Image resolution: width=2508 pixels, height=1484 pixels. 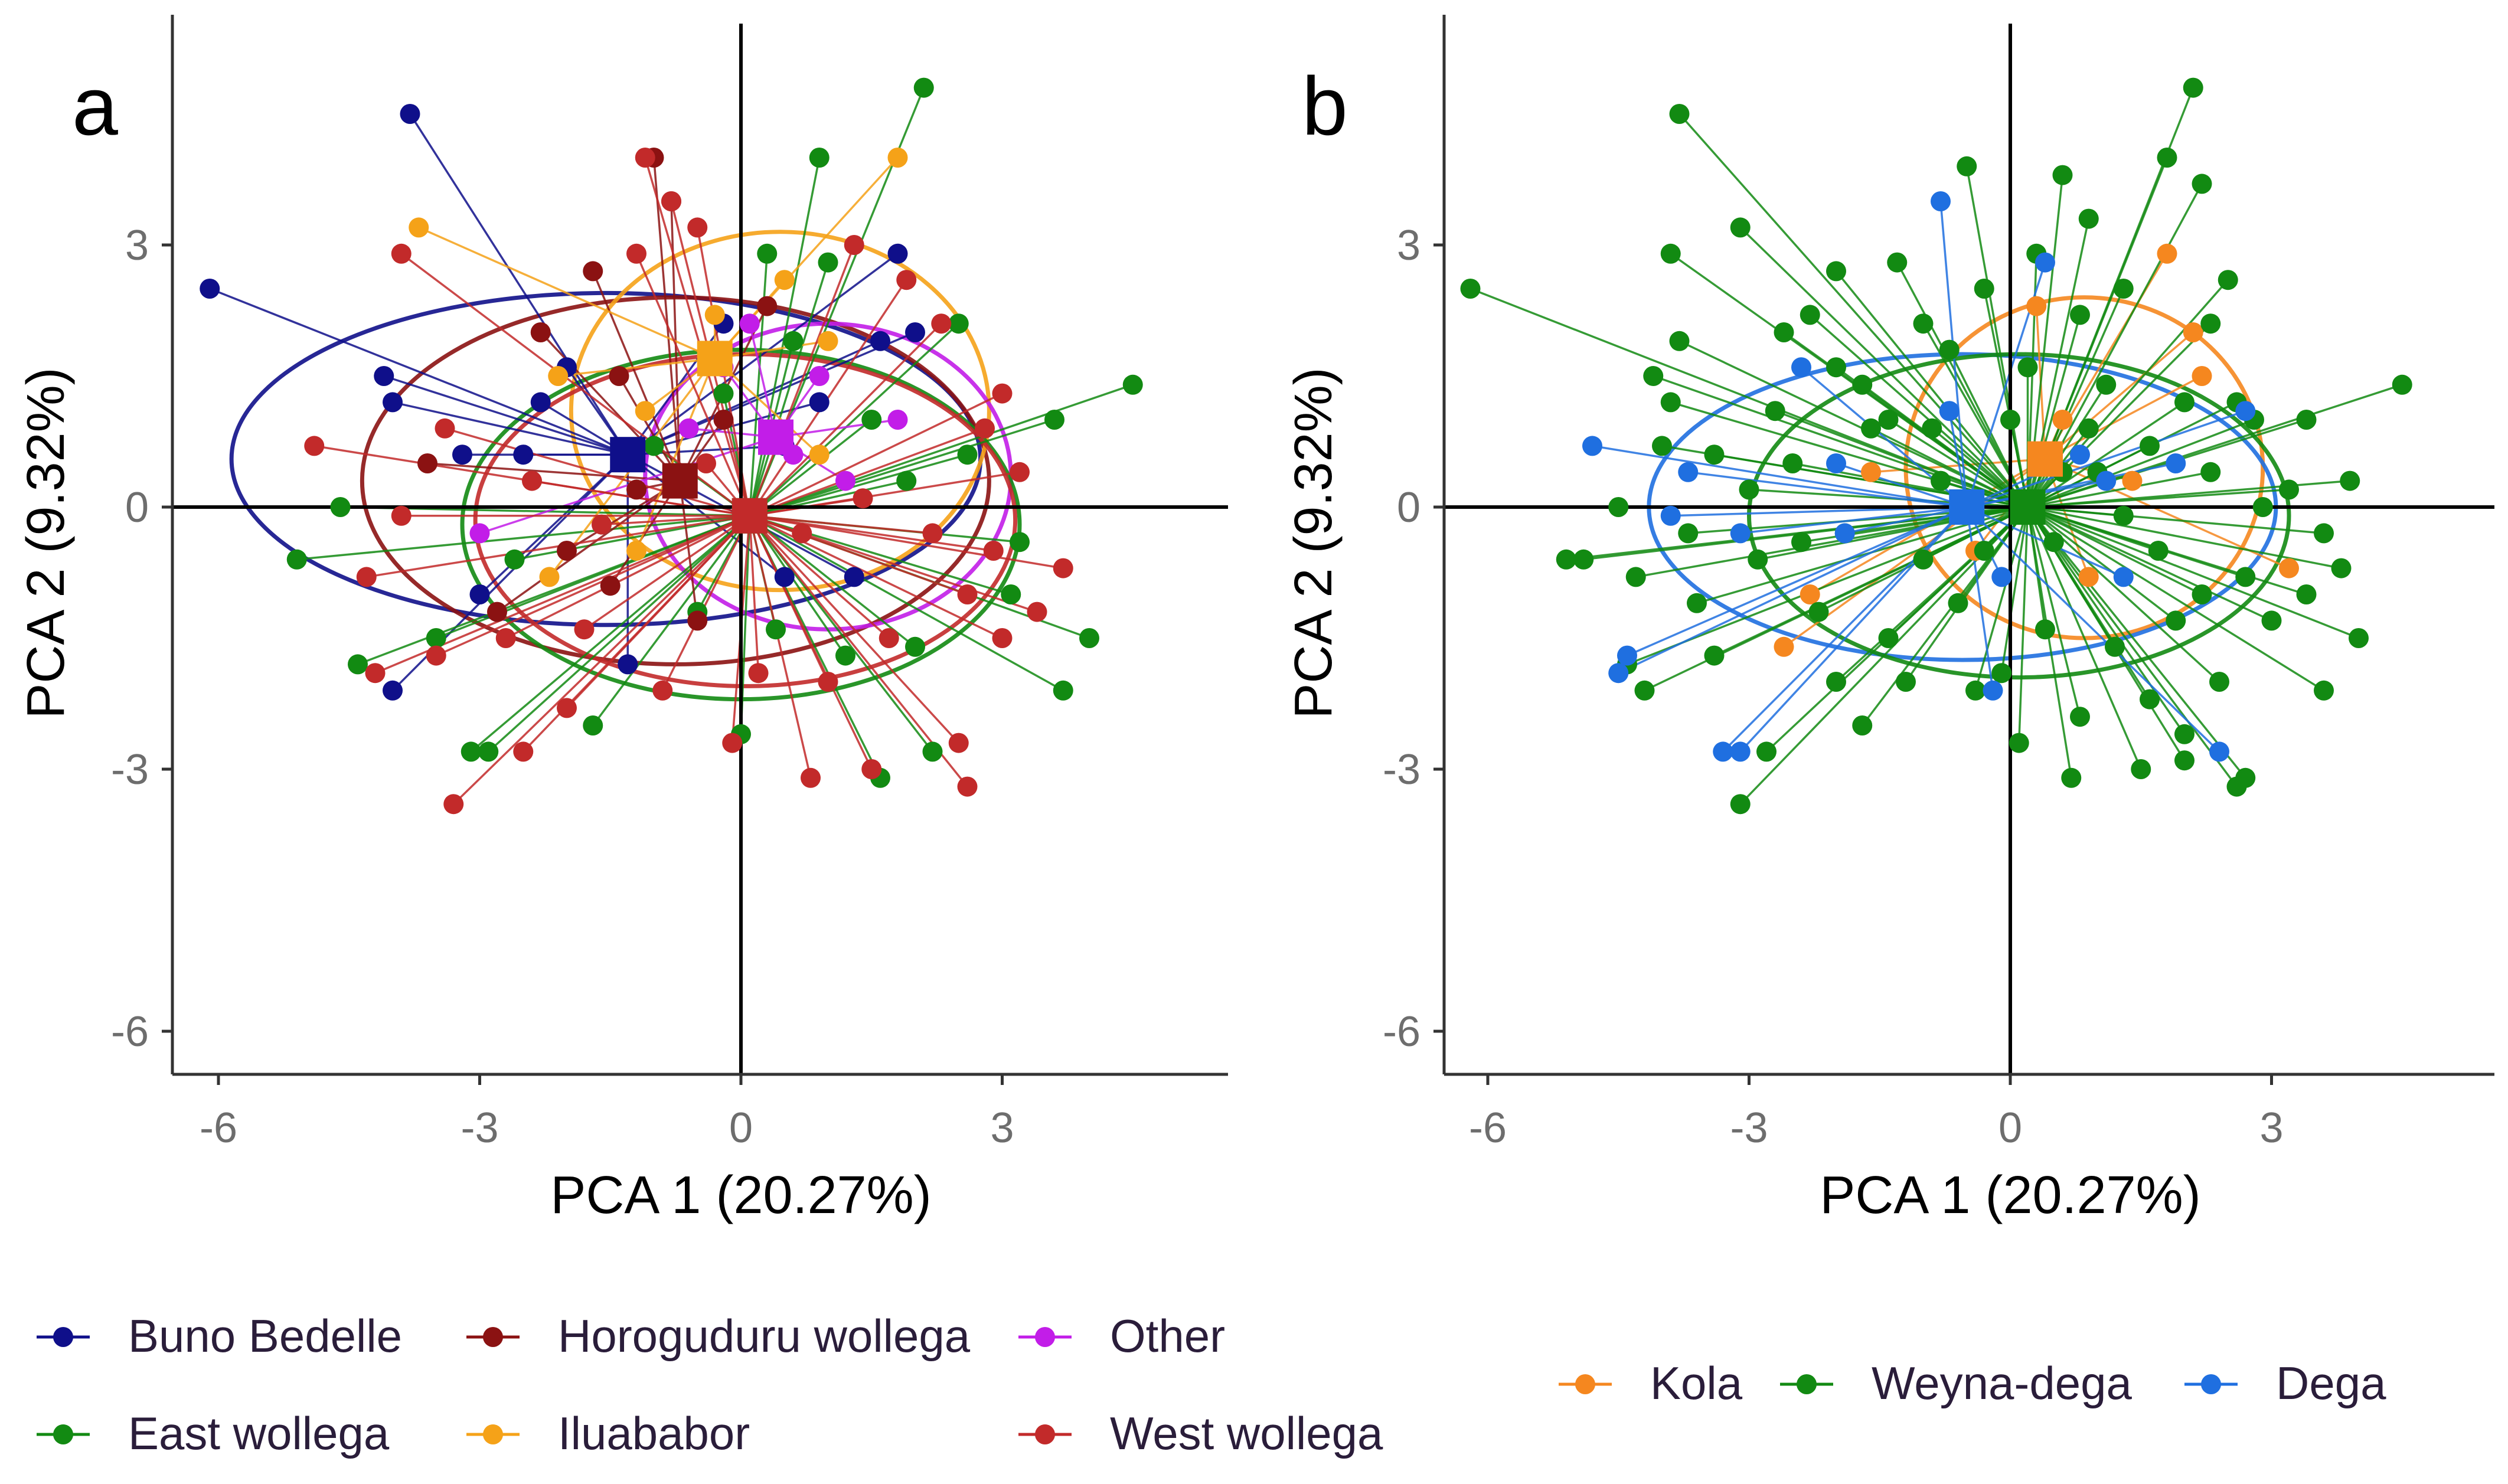 I want to click on centroids-a, so click(x=702, y=437).